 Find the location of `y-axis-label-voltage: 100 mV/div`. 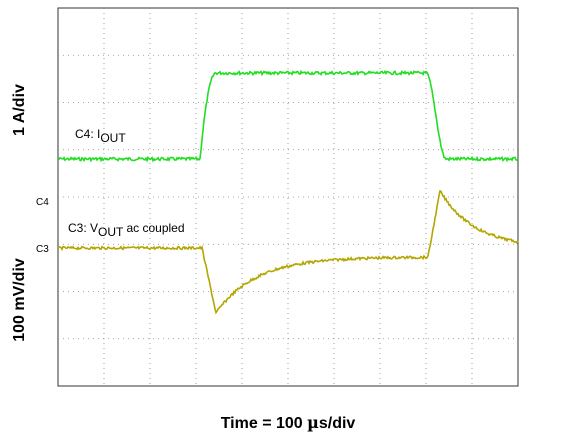

y-axis-label-voltage: 100 mV/div is located at coordinates (19, 300).